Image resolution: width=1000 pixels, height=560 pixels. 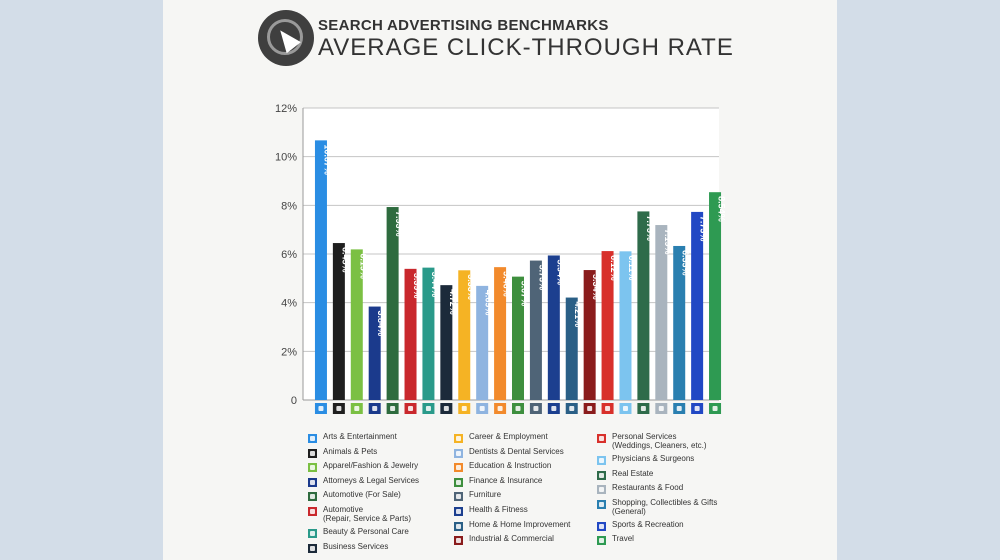 What do you see at coordinates (525, 294) in the screenshot?
I see `bar-value-label: 5.07%` at bounding box center [525, 294].